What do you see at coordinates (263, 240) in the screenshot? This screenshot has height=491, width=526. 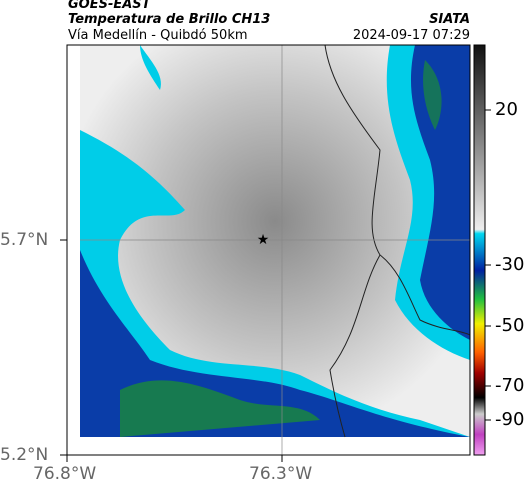 I see `city-marker: ★` at bounding box center [263, 240].